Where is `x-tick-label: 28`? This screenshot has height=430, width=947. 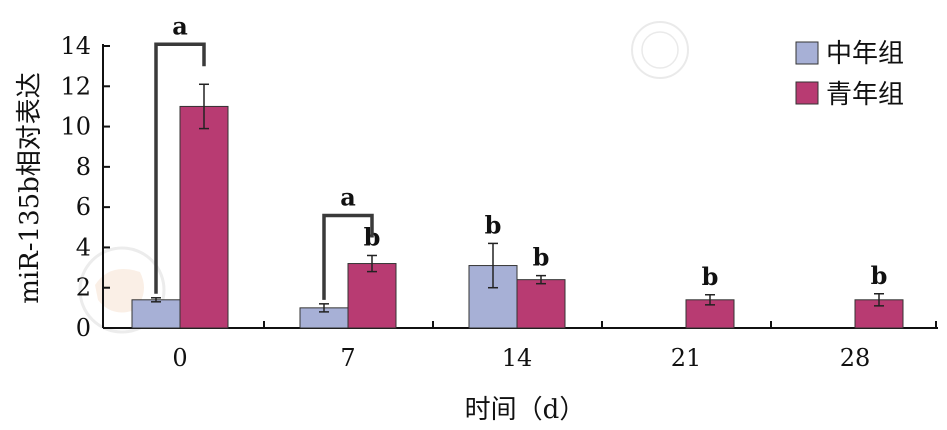 x-tick-label: 28 is located at coordinates (855, 358).